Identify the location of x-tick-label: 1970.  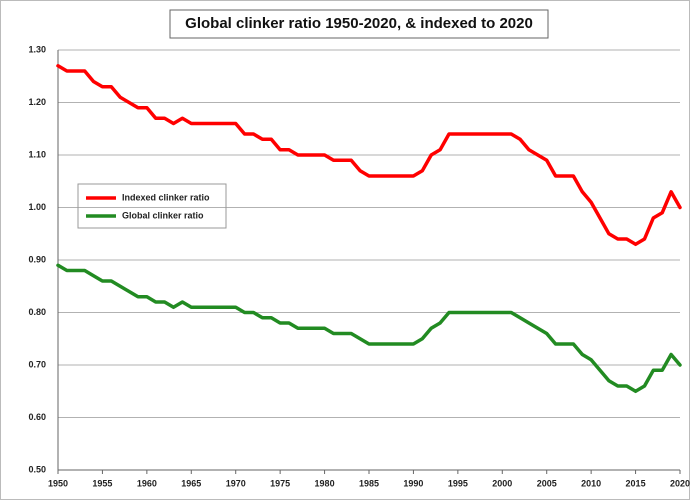
(236, 483).